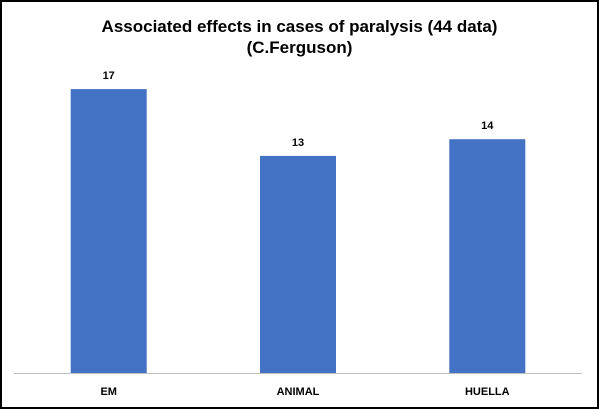  I want to click on x-tick-label-huella: HUELLA, so click(487, 392).